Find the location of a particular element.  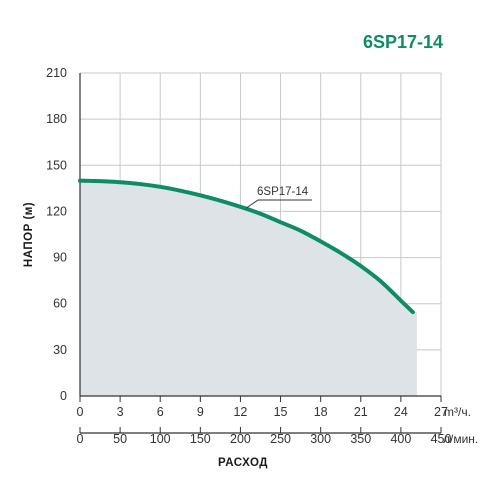

x-tick-label-m3h: 0 is located at coordinates (80, 412).